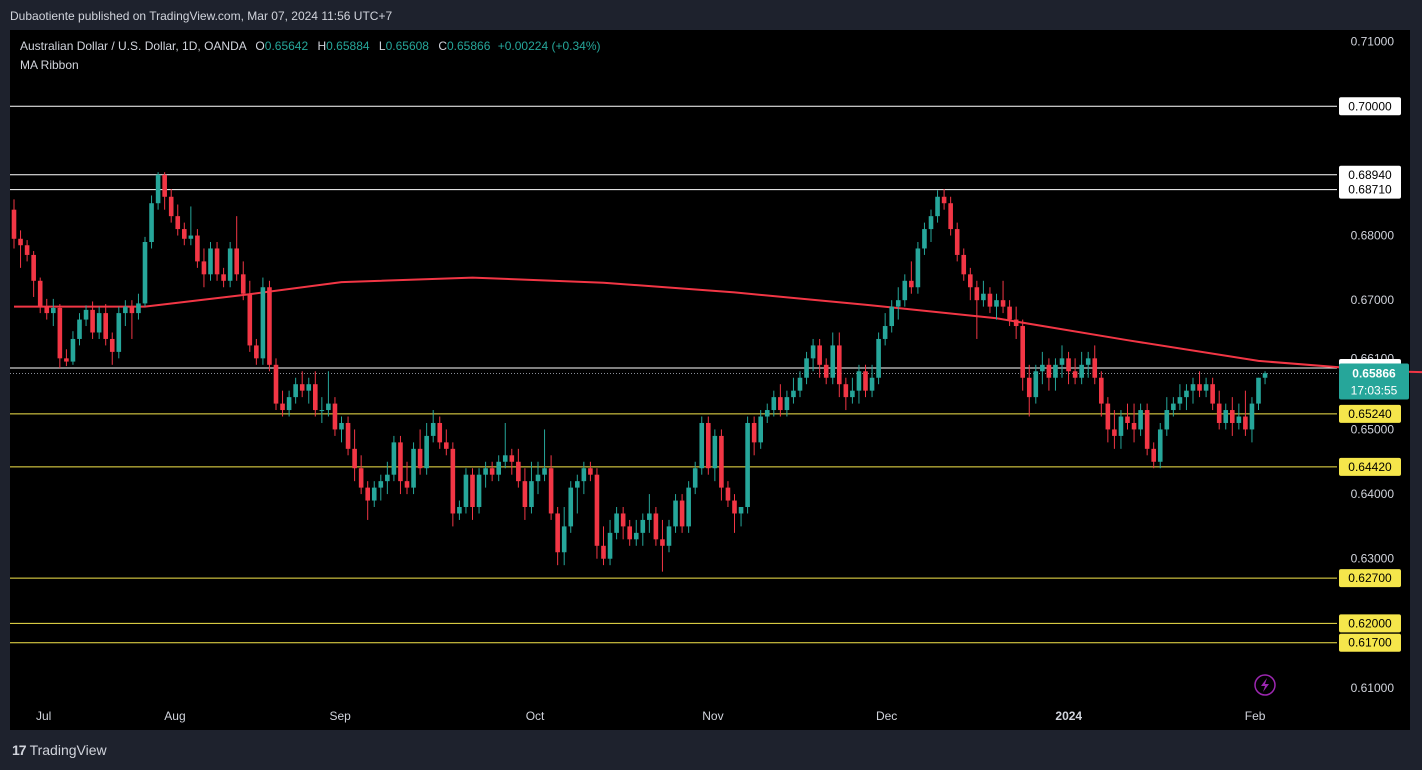 This screenshot has height=770, width=1422. I want to click on level-badge-label: 0.68940, so click(1370, 175).